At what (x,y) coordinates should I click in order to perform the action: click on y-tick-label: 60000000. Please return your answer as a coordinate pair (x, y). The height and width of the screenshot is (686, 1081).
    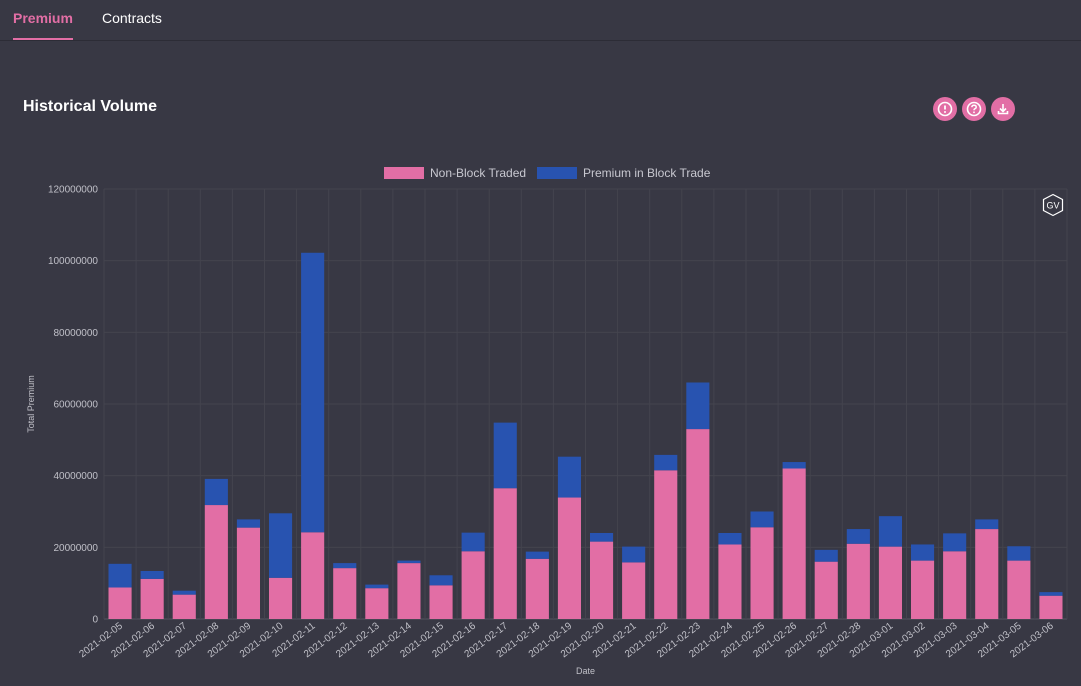
    Looking at the image, I should click on (76, 405).